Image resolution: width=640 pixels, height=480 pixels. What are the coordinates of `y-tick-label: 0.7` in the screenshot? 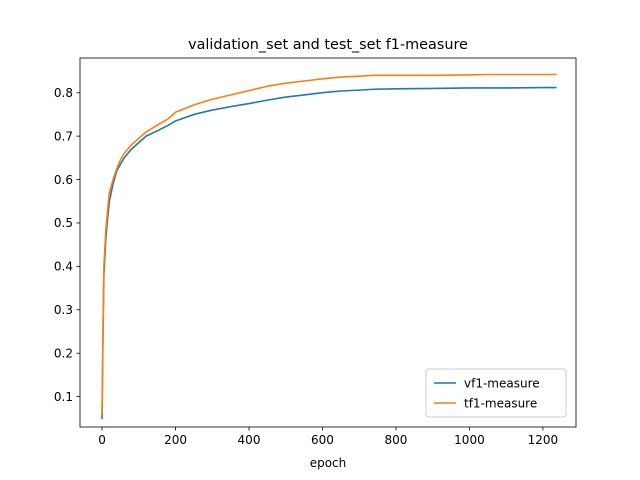 It's located at (63, 136).